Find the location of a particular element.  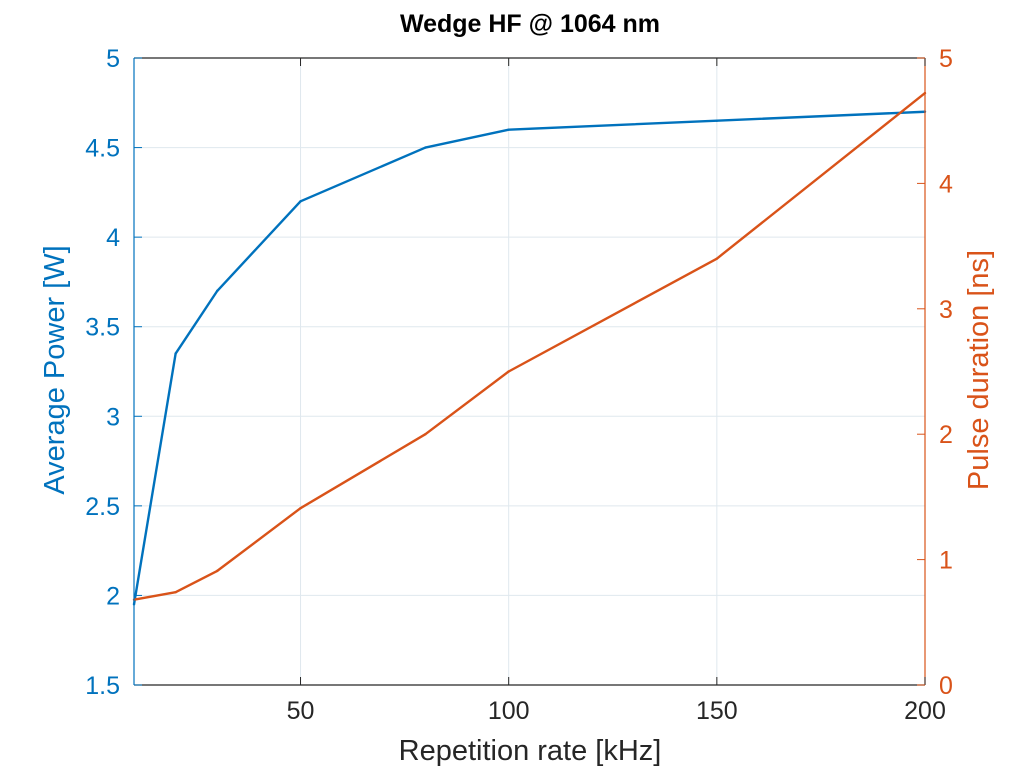

y-right-tick-label: 4 is located at coordinates (946, 184).